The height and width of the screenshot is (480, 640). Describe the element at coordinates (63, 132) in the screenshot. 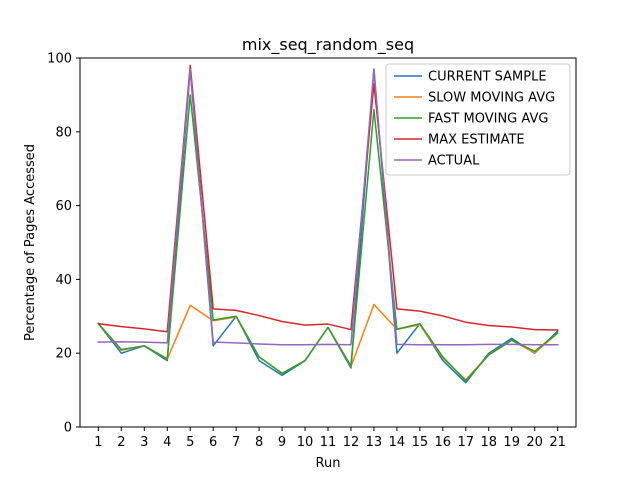

I see `y-tick-label: 80` at that location.